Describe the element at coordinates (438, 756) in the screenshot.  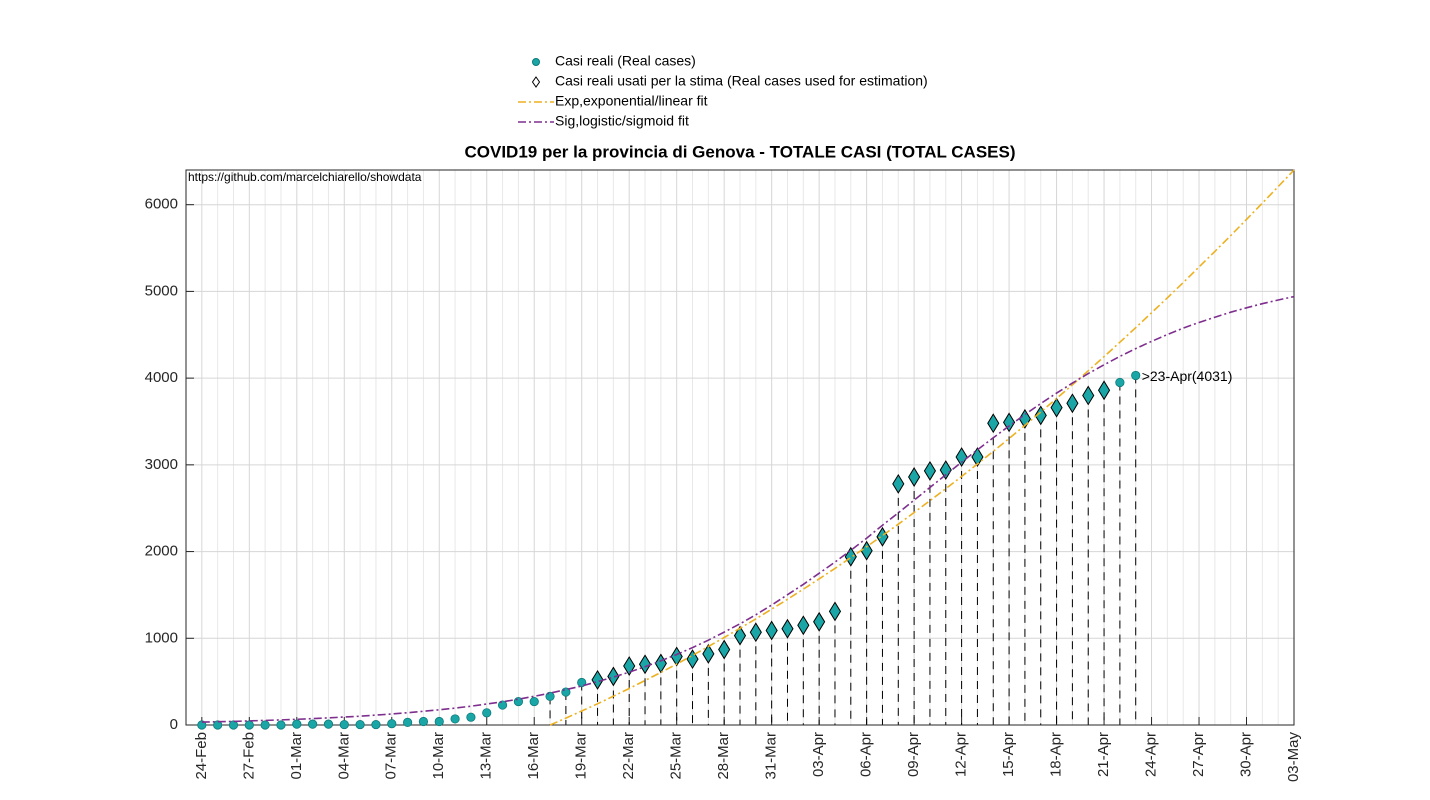
I see `x-tick-label: 10-Mar` at that location.